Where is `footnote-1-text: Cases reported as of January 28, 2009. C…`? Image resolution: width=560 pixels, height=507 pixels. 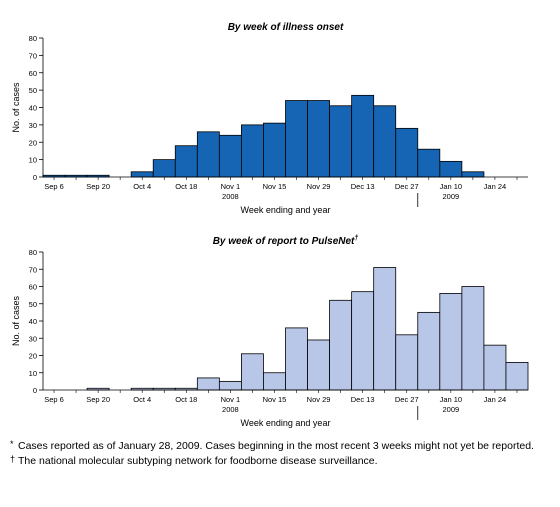 footnote-1-text: Cases reported as of January 28, 2009. C… is located at coordinates (276, 446).